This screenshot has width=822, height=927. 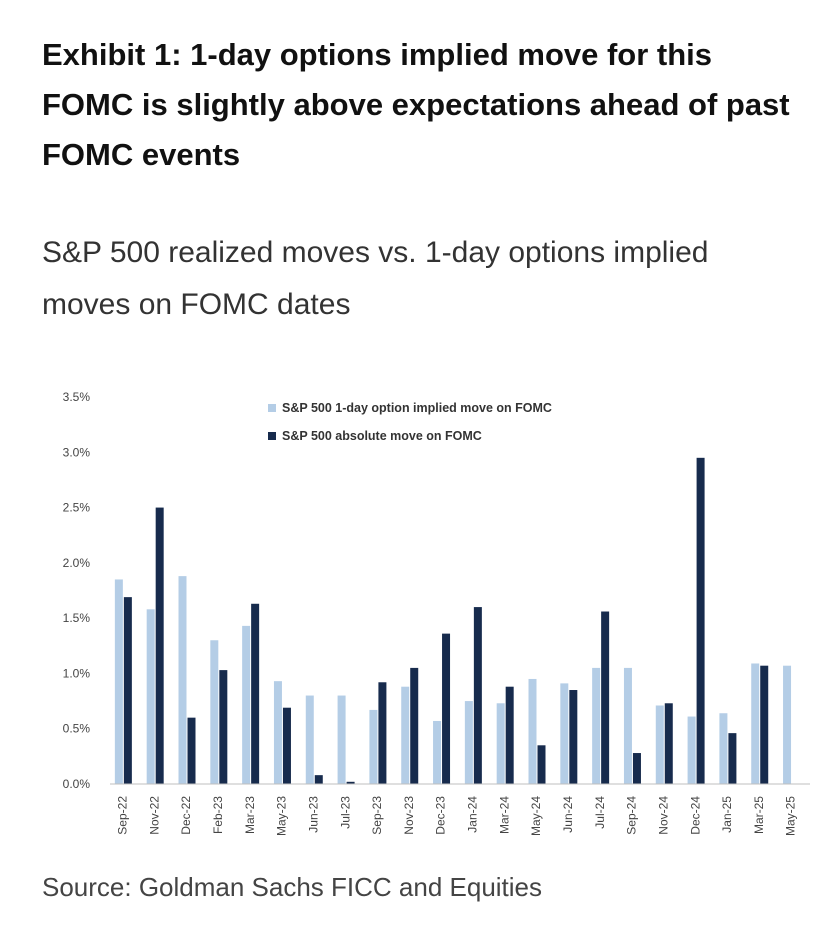 I want to click on x-tick-label: Nov-24, so click(x=663, y=815).